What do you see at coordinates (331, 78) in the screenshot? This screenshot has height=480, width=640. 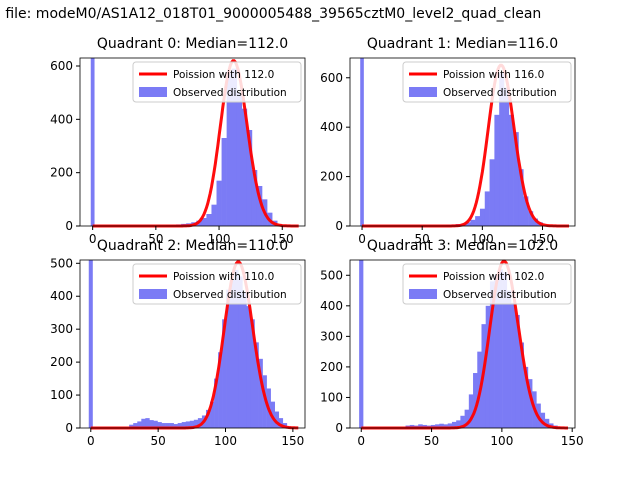 I see `y-tick-label: 600` at bounding box center [331, 78].